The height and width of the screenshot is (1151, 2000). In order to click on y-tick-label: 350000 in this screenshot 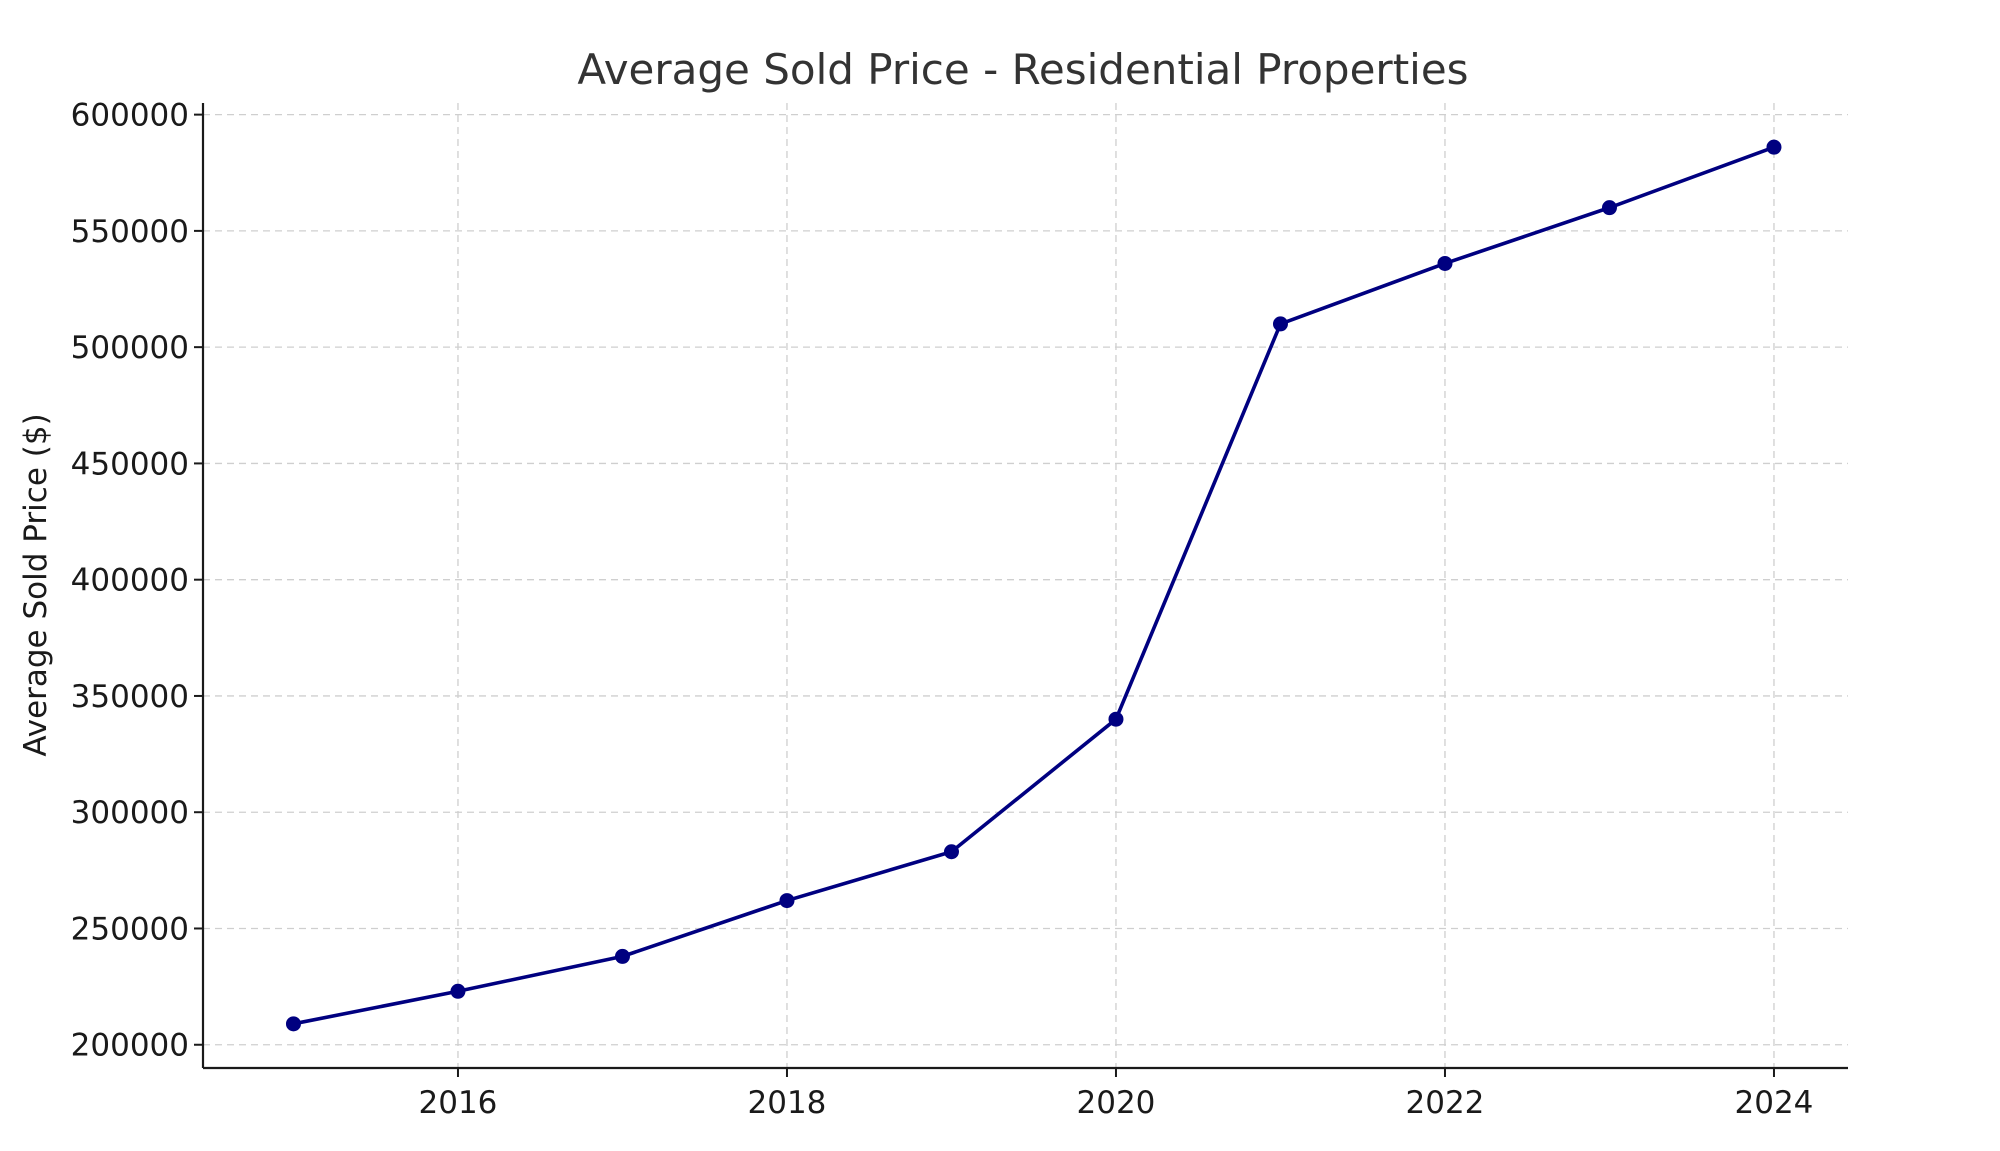, I will do `click(130, 697)`.